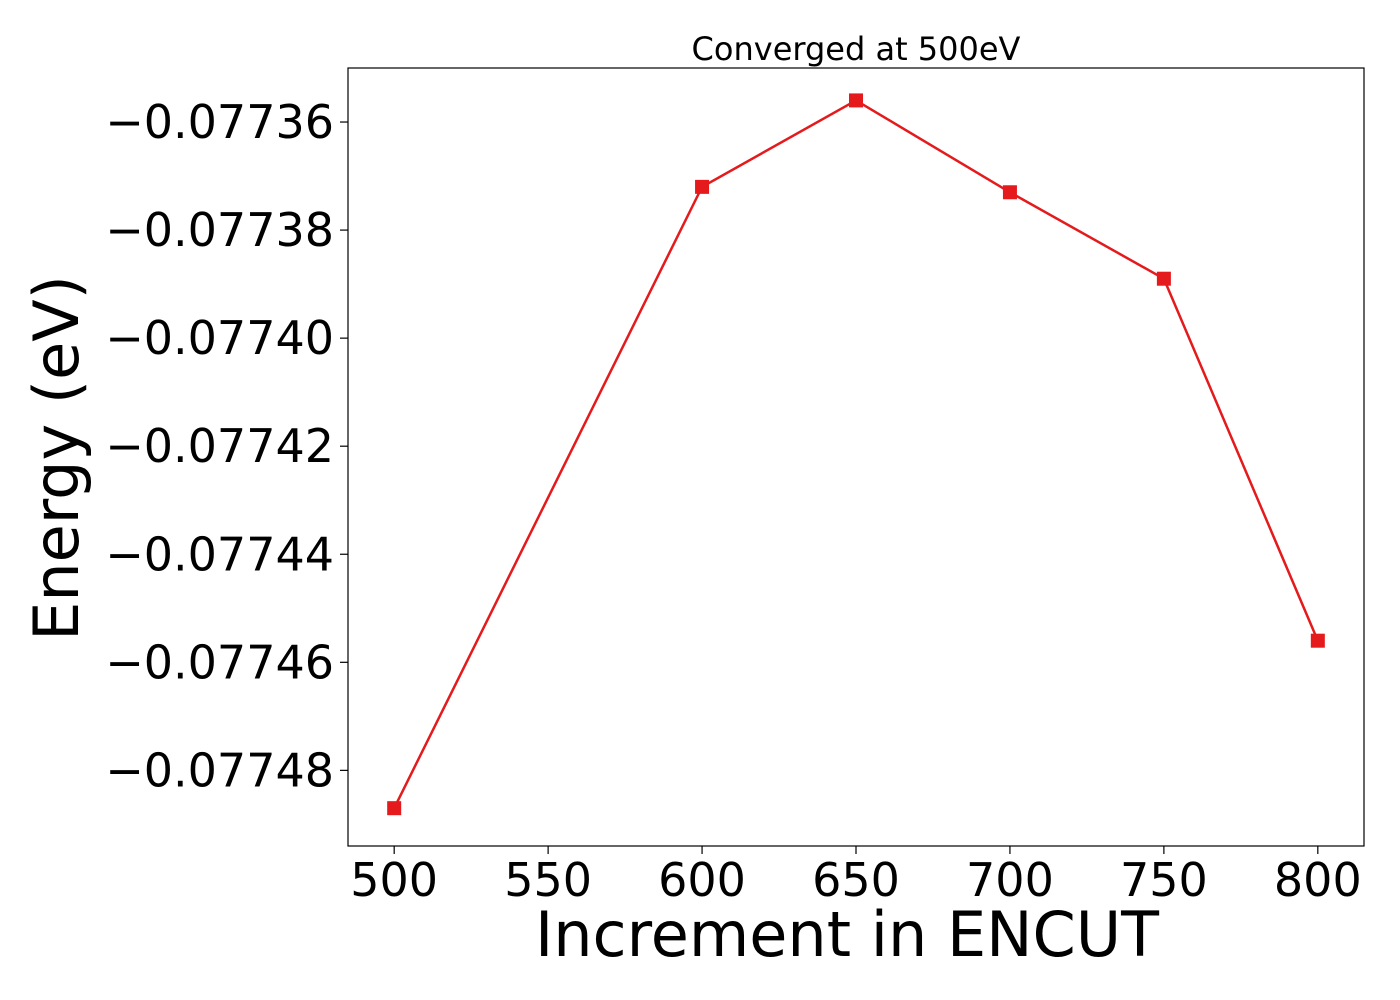 The image size is (1400, 1000). Describe the element at coordinates (548, 880) in the screenshot. I see `x-tick-label: 550` at that location.